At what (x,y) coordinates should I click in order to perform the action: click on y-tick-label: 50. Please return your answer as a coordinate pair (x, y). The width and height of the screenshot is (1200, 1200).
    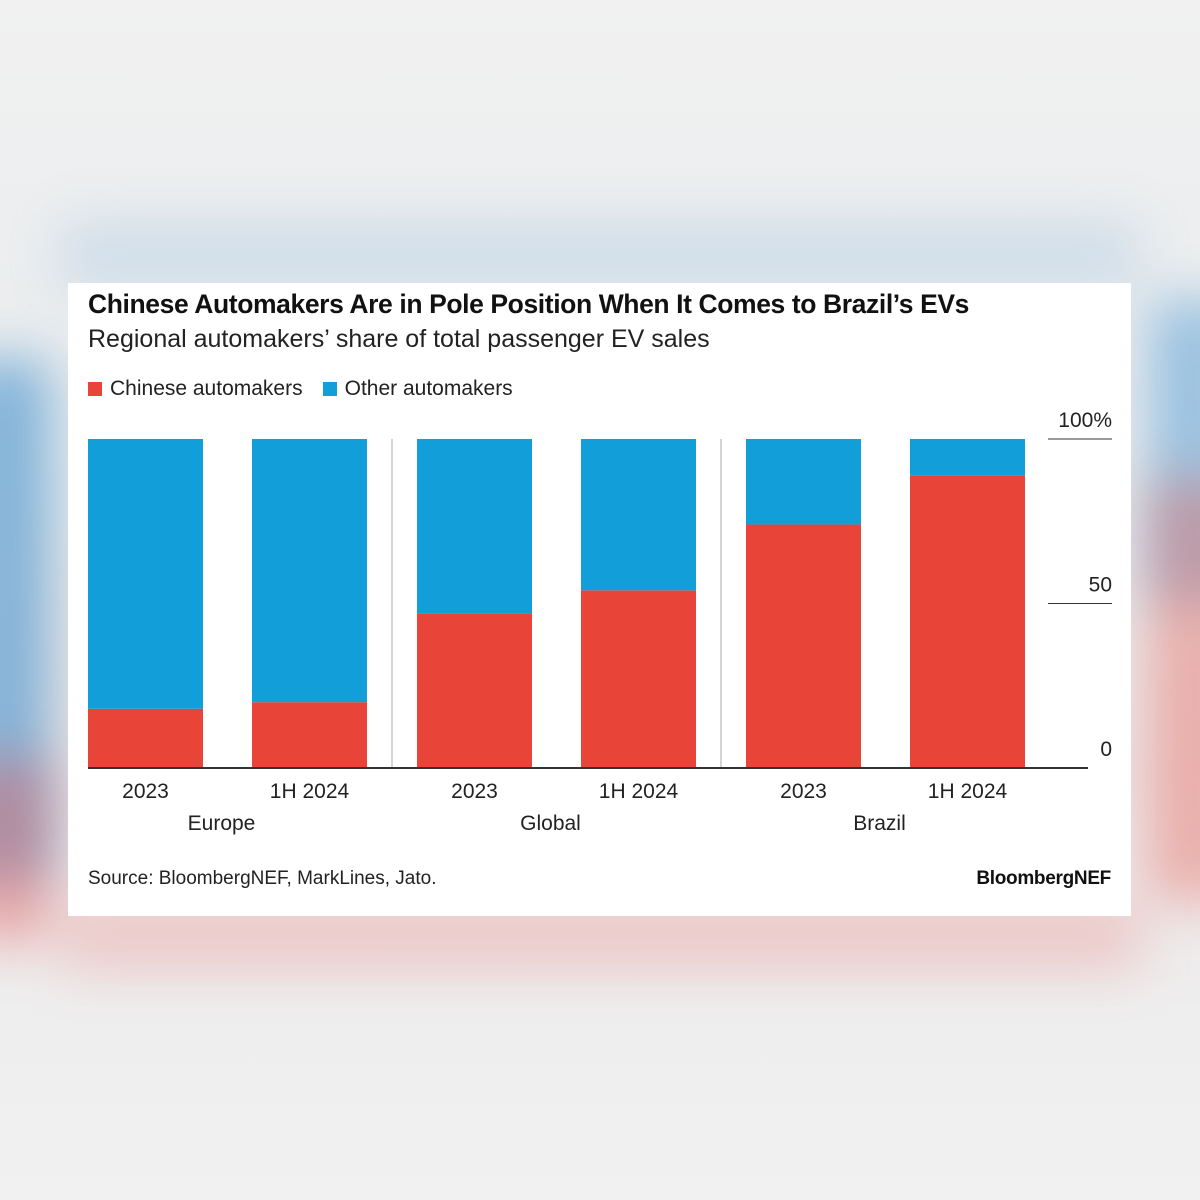
    Looking at the image, I should click on (1100, 585).